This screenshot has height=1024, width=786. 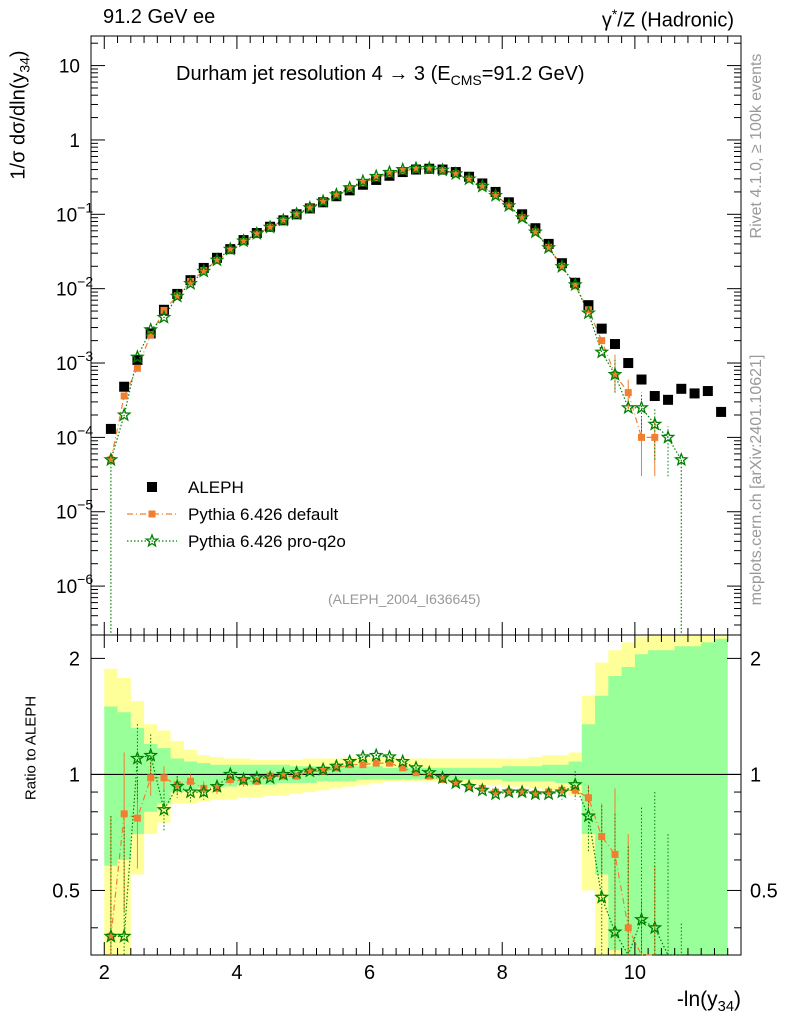 What do you see at coordinates (74, 775) in the screenshot?
I see `ratio-y-tick-label-left: 1` at bounding box center [74, 775].